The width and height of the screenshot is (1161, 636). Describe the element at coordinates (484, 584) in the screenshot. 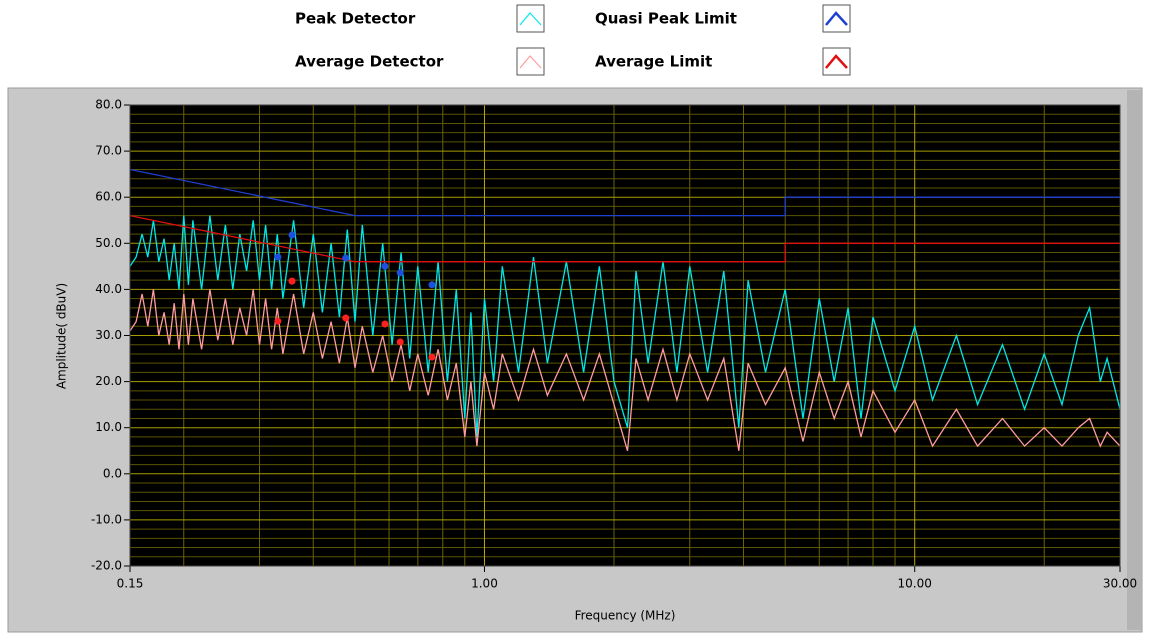

I see `x-tick-label: 1.00` at that location.